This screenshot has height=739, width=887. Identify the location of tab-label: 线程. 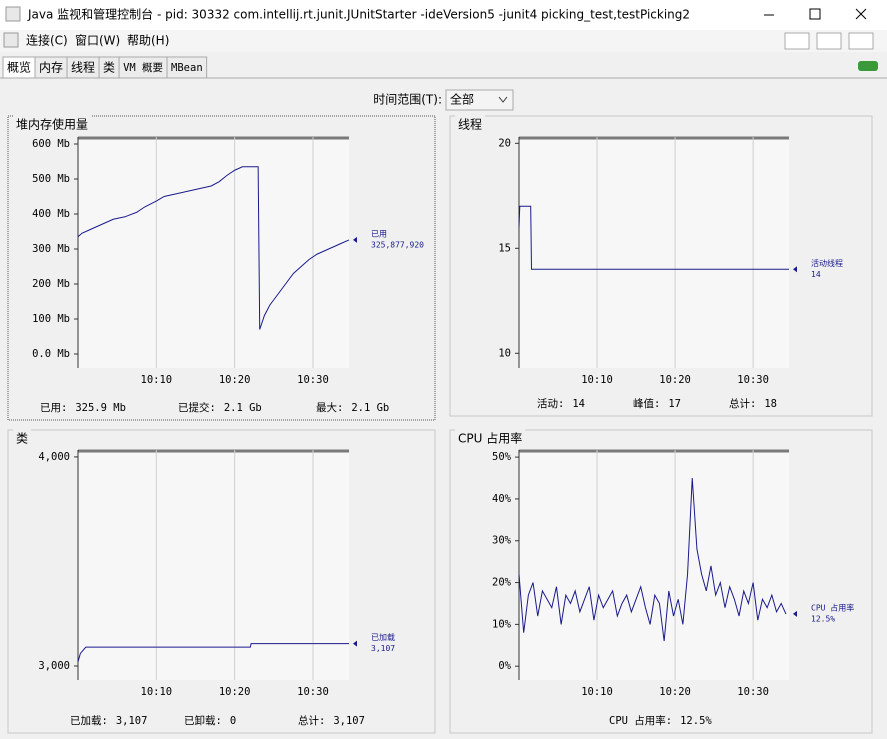
(83, 67).